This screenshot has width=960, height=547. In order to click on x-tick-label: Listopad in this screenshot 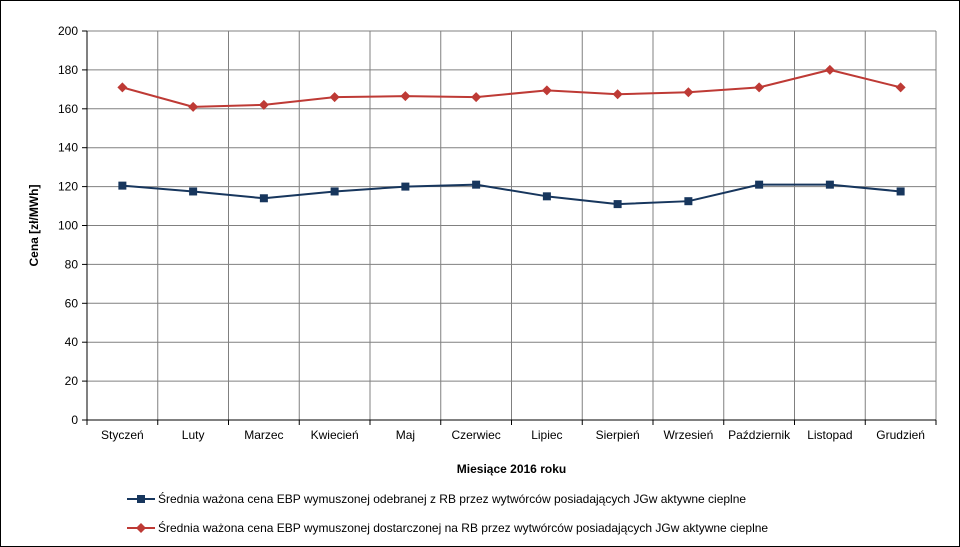, I will do `click(829, 435)`.